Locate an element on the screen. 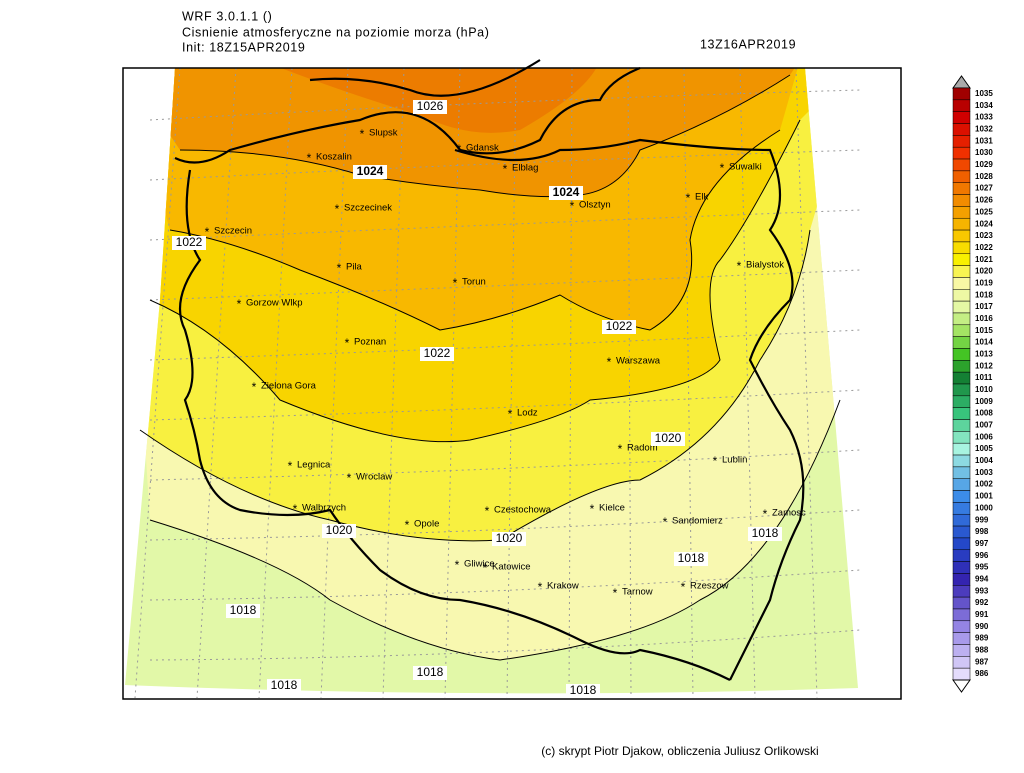 The width and height of the screenshot is (1024, 773). city-label: Rzeszow is located at coordinates (709, 586).